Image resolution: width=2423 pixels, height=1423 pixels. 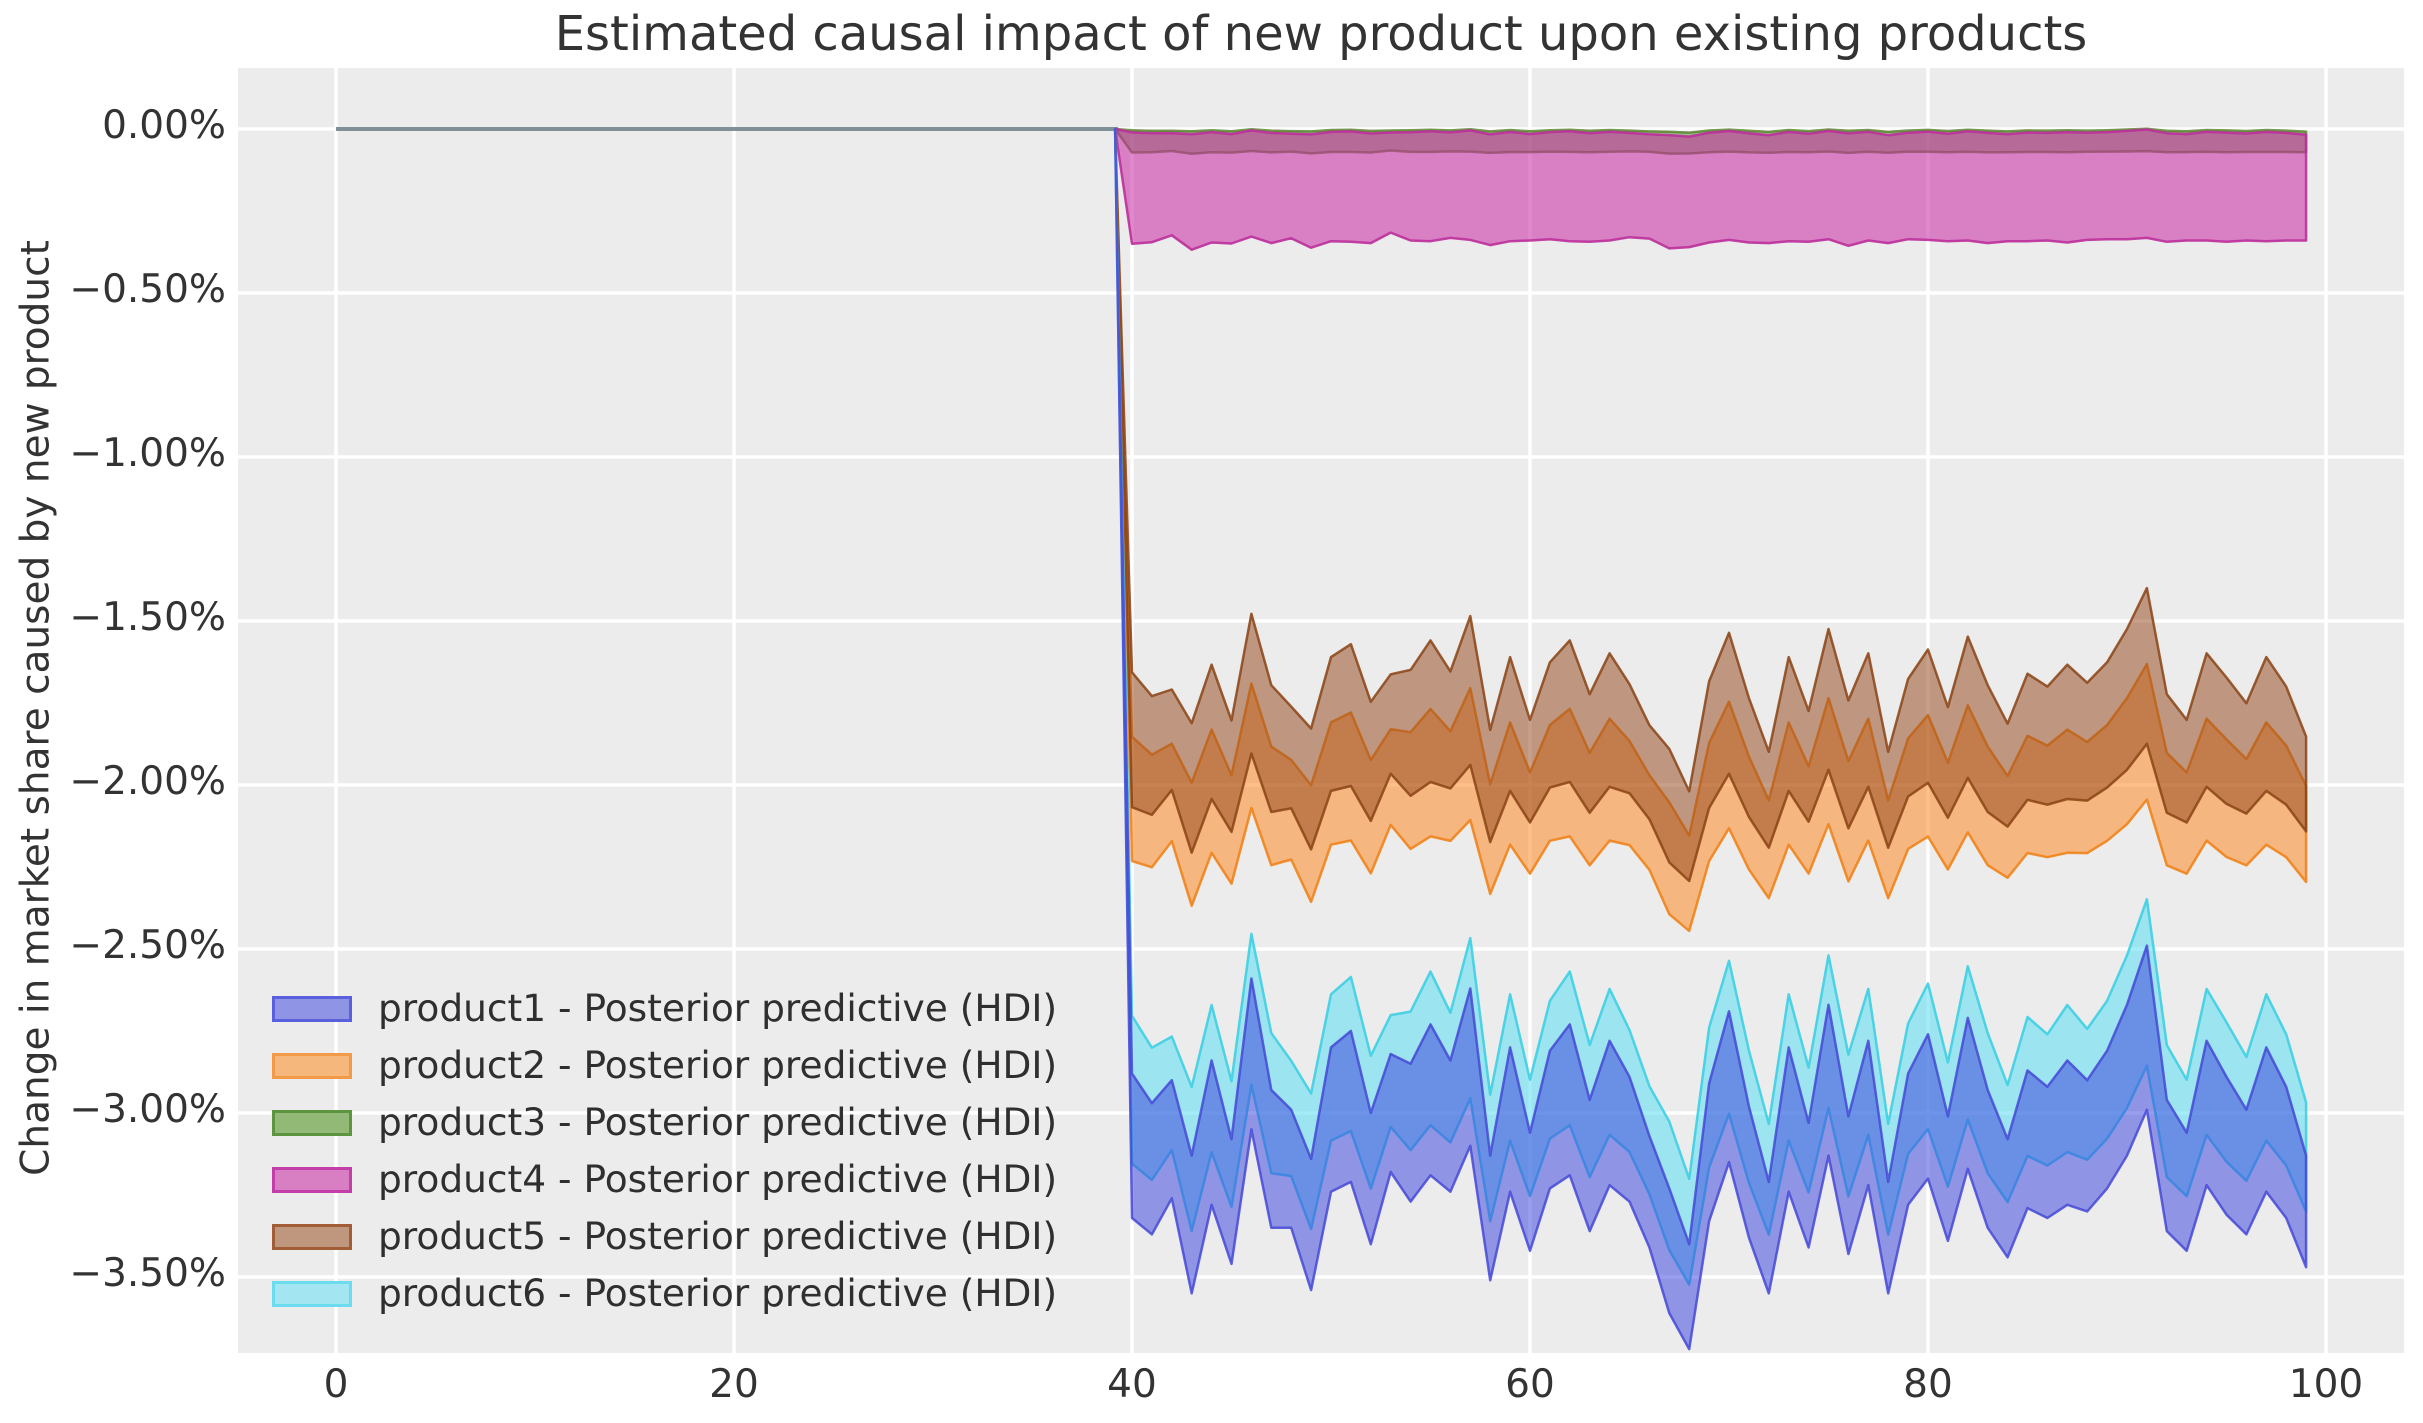 I want to click on legend-row-product5: product5 - Posterior predictive (HDI), so click(x=664, y=1236).